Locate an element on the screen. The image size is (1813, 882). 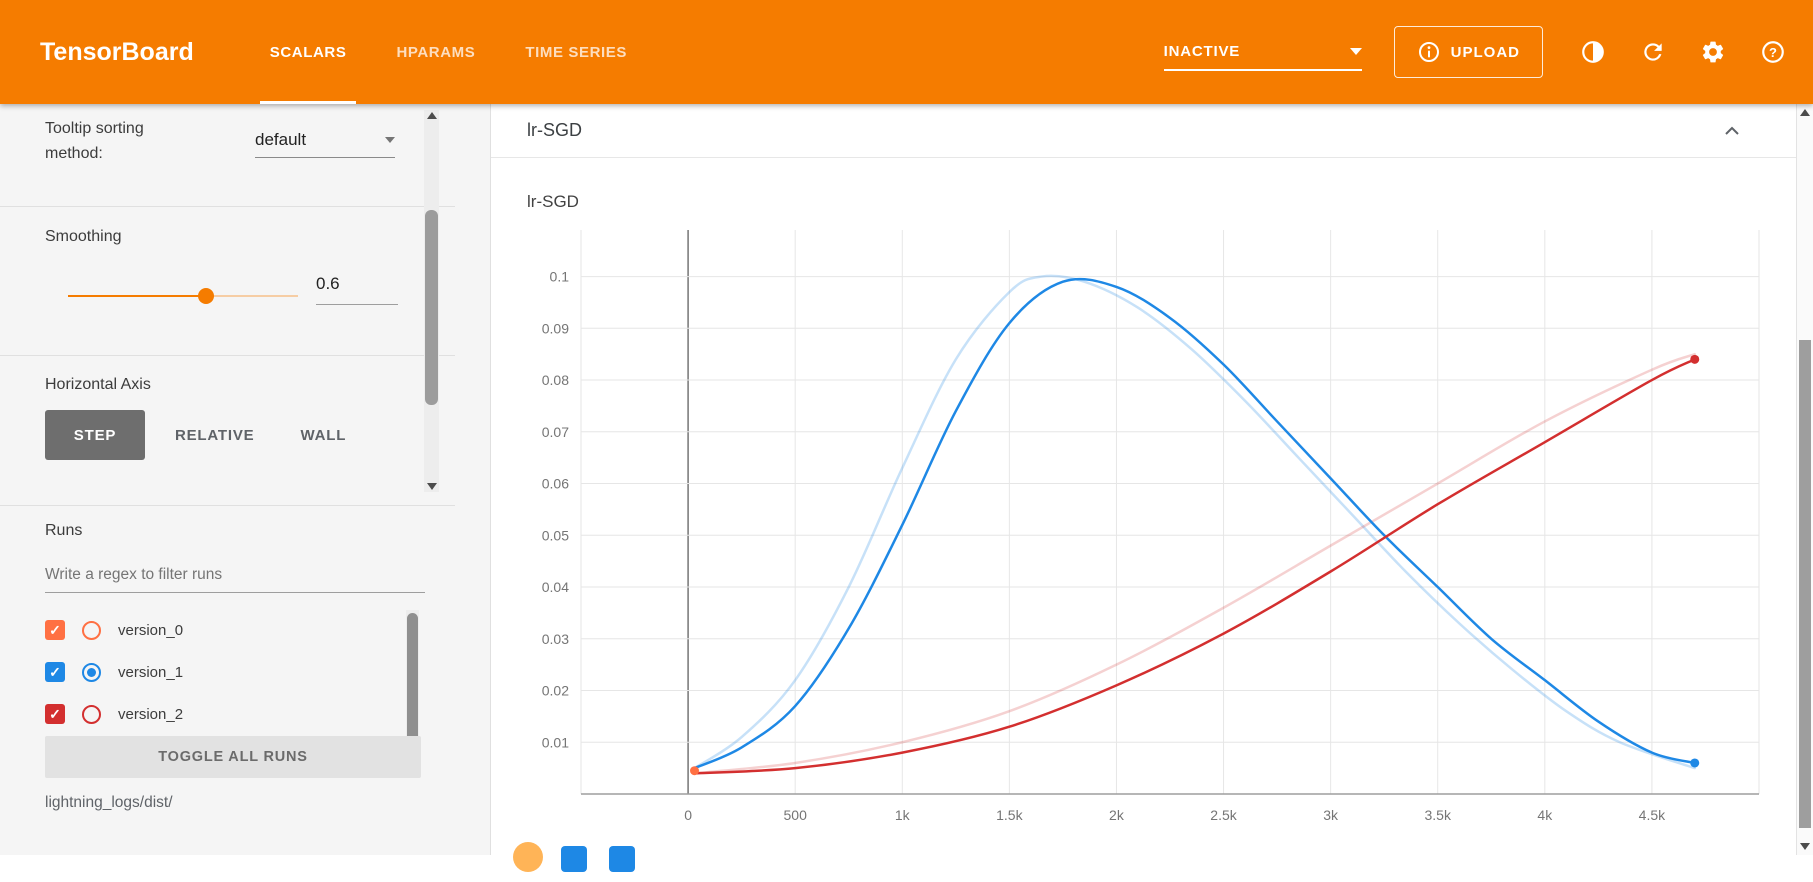
run-row-version-1: version_1 is located at coordinates (114, 672).